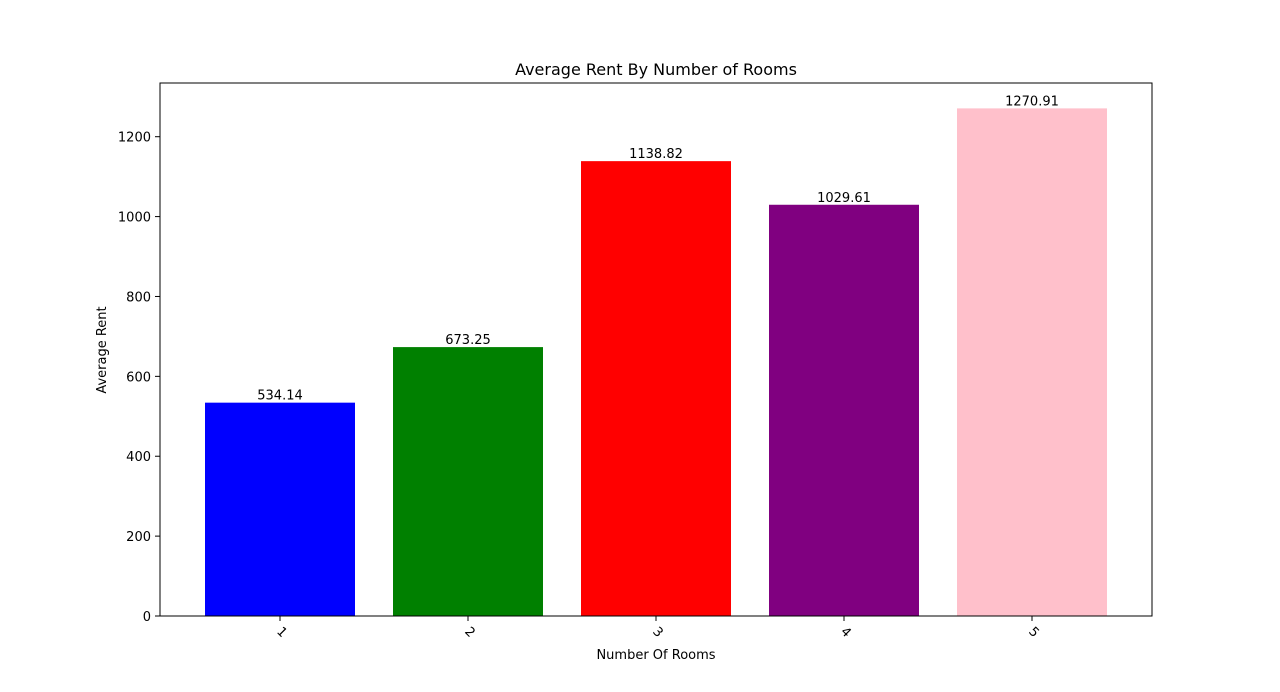  Describe the element at coordinates (657, 632) in the screenshot. I see `x-tick-label-3: 3` at that location.